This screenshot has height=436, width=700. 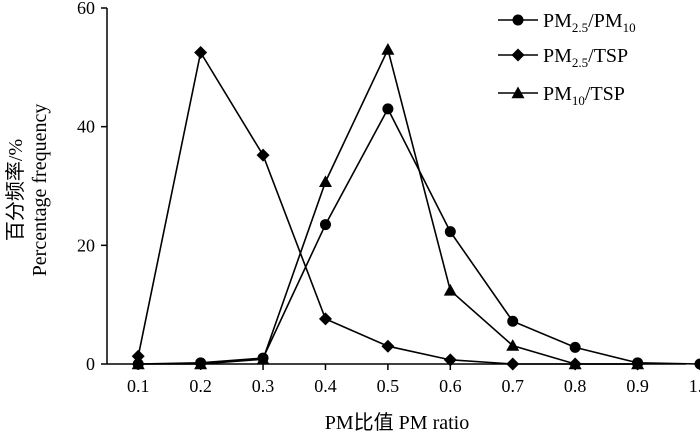 I want to click on legend-label: PM2.5/TSP, so click(x=585, y=57).